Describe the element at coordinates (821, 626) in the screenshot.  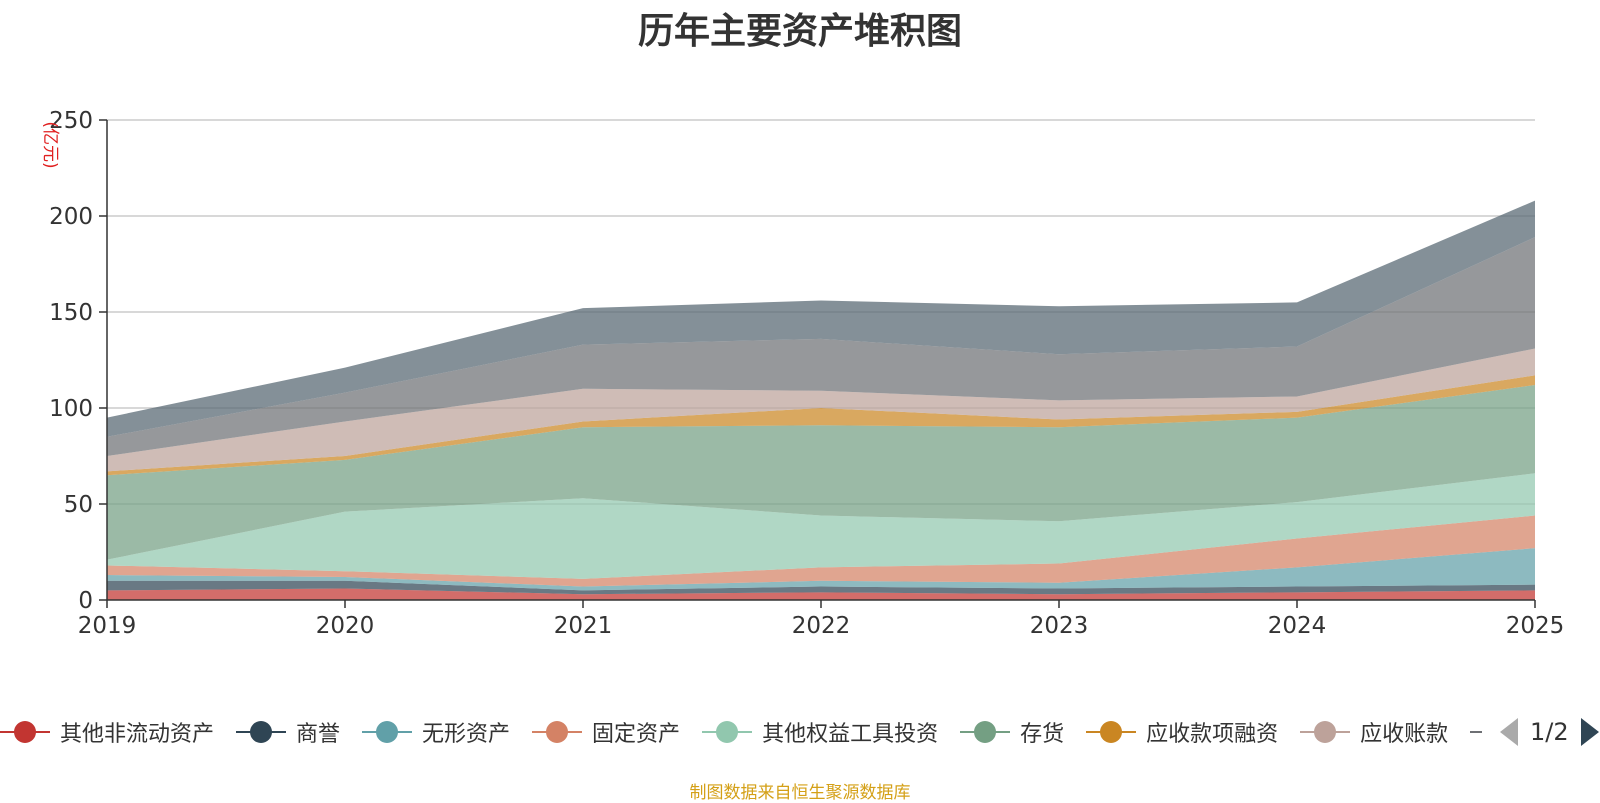
I see `x-tick-label: 2022` at that location.